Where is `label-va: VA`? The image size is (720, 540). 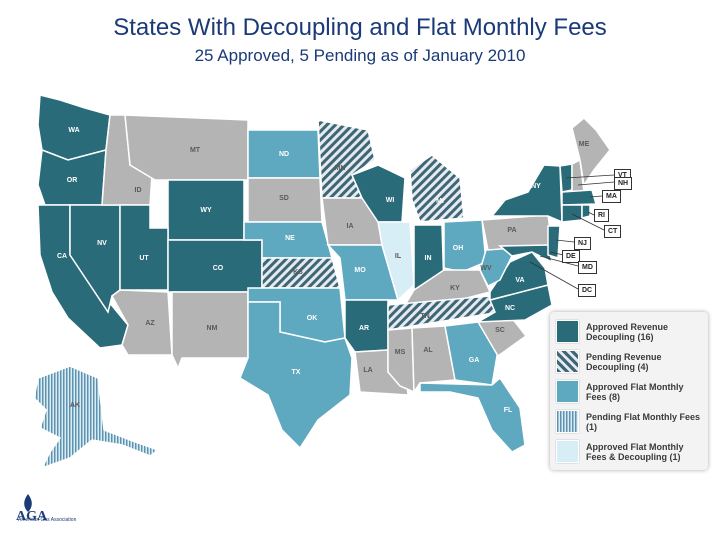 label-va: VA is located at coordinates (519, 280).